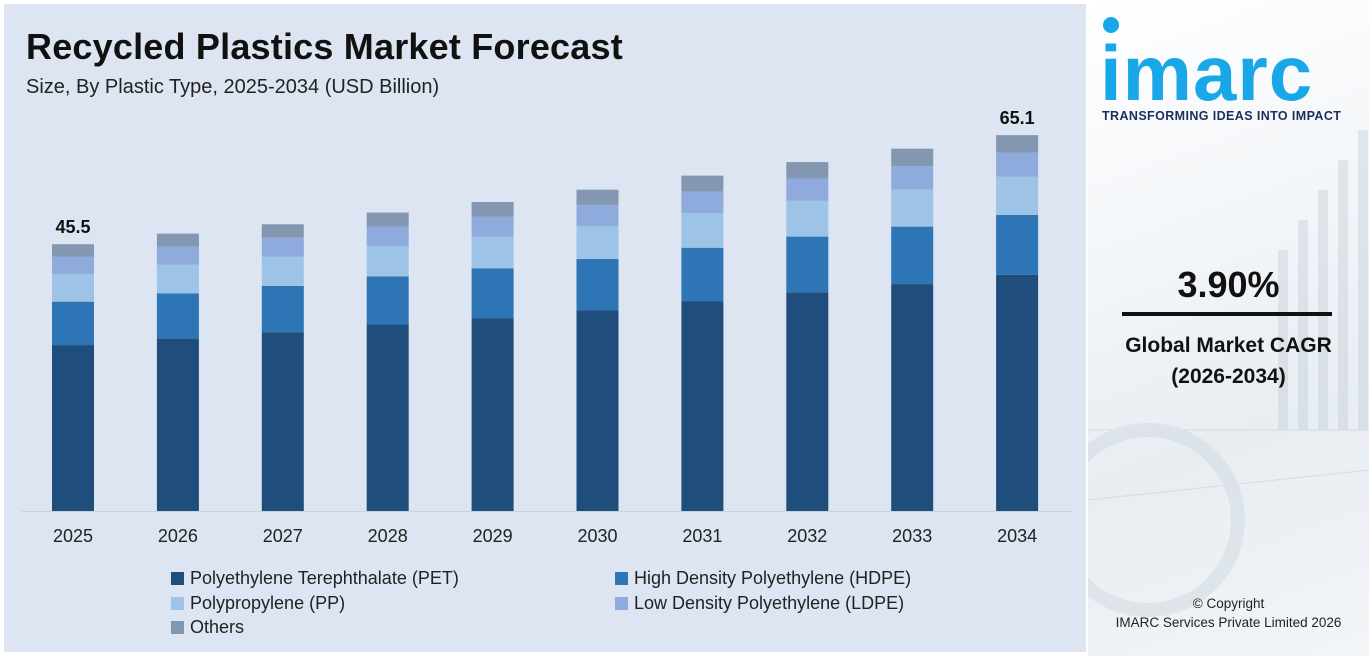 The width and height of the screenshot is (1369, 656). I want to click on bar-segment-2030-s4, so click(597, 197).